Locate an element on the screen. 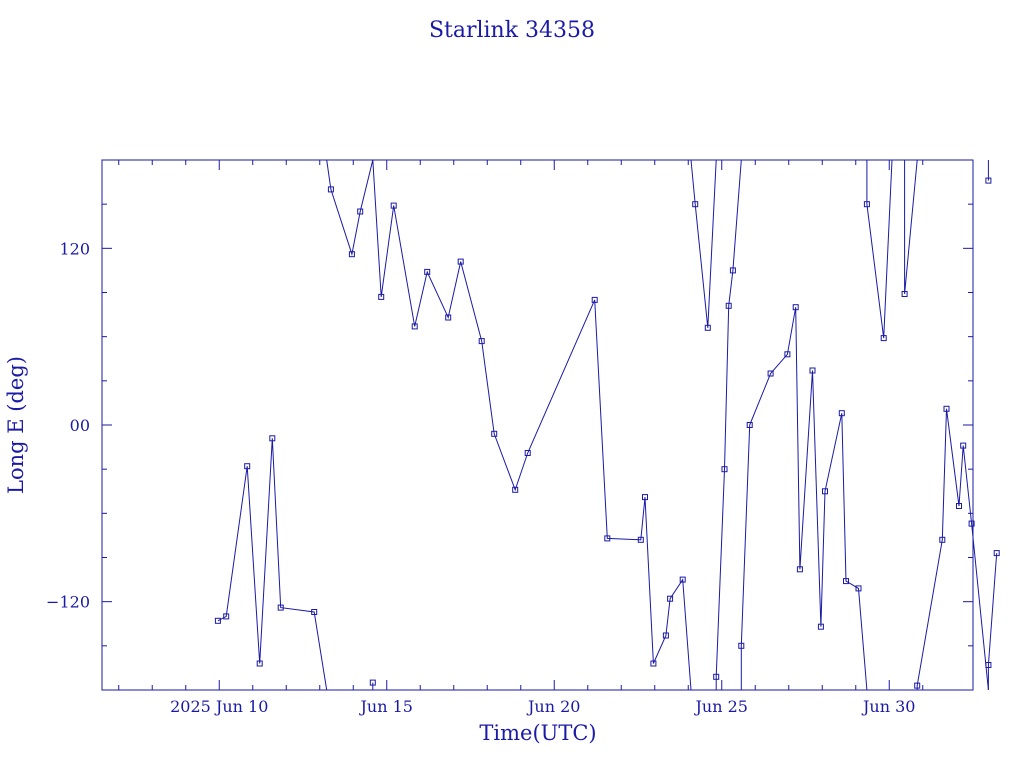 Image resolution: width=1024 pixels, height=768 pixels. y-tick-label: −120 is located at coordinates (68, 602).